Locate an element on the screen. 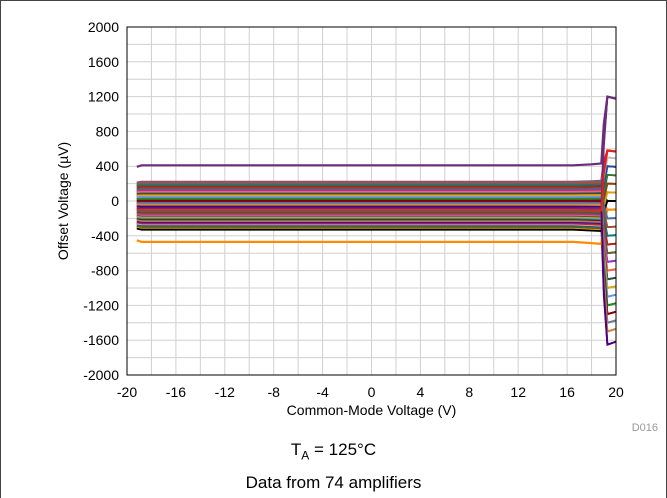 The width and height of the screenshot is (667, 498). y-tick-label: -1200 is located at coordinates (101, 305).